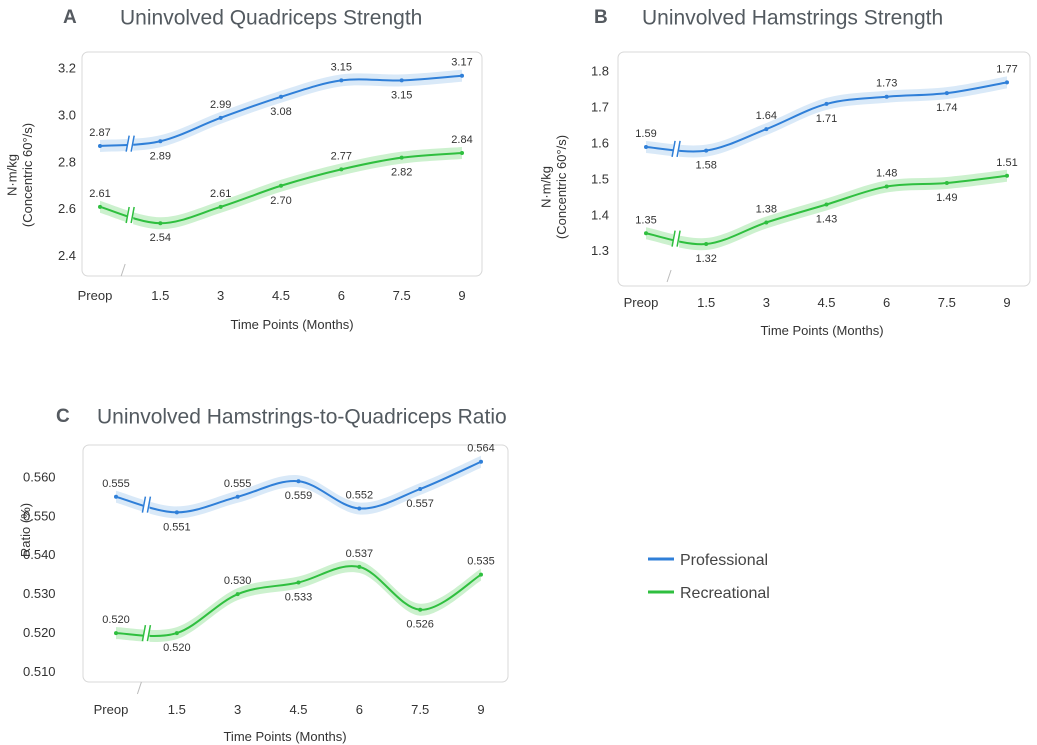 The height and width of the screenshot is (745, 1037). Describe the element at coordinates (70, 17) in the screenshot. I see `panel-letter: A` at that location.